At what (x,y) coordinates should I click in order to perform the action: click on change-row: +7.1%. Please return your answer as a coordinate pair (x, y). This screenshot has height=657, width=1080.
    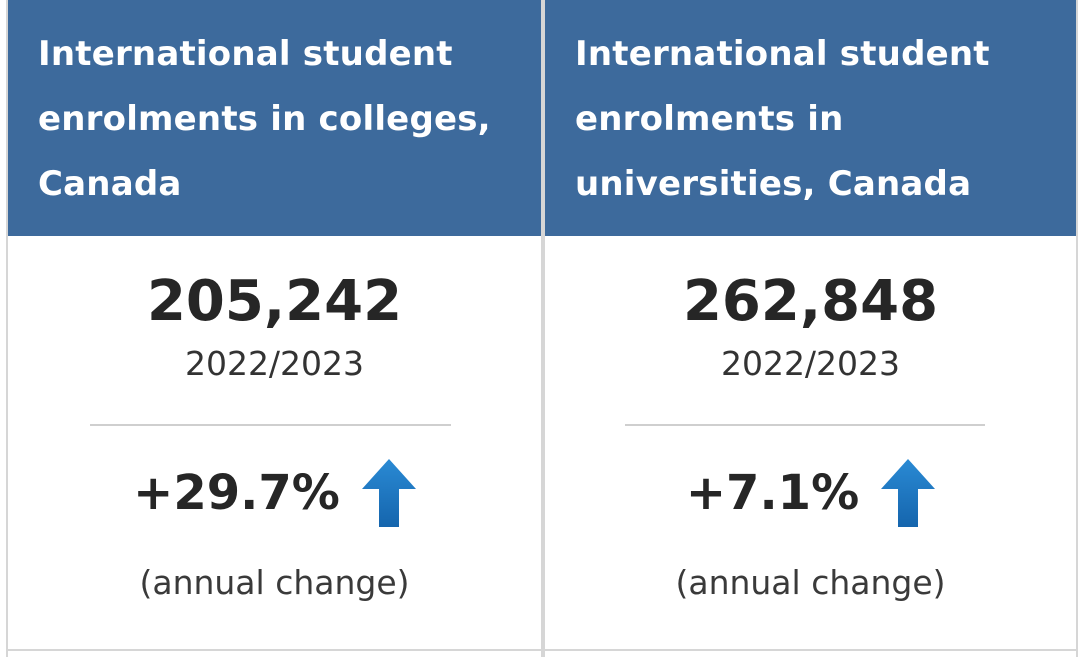
    Looking at the image, I should click on (810, 493).